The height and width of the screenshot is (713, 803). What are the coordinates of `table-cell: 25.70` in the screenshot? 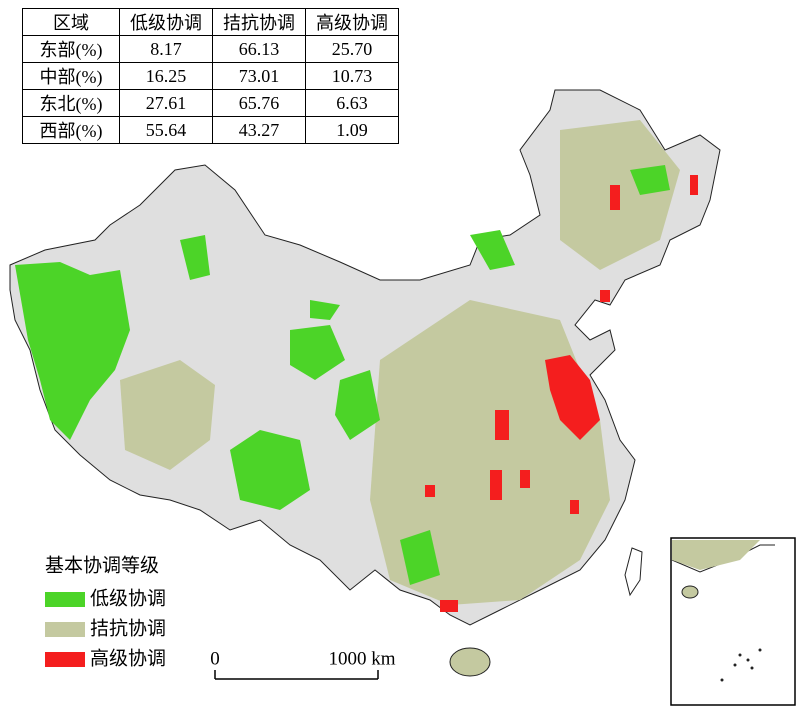 It's located at (352, 49).